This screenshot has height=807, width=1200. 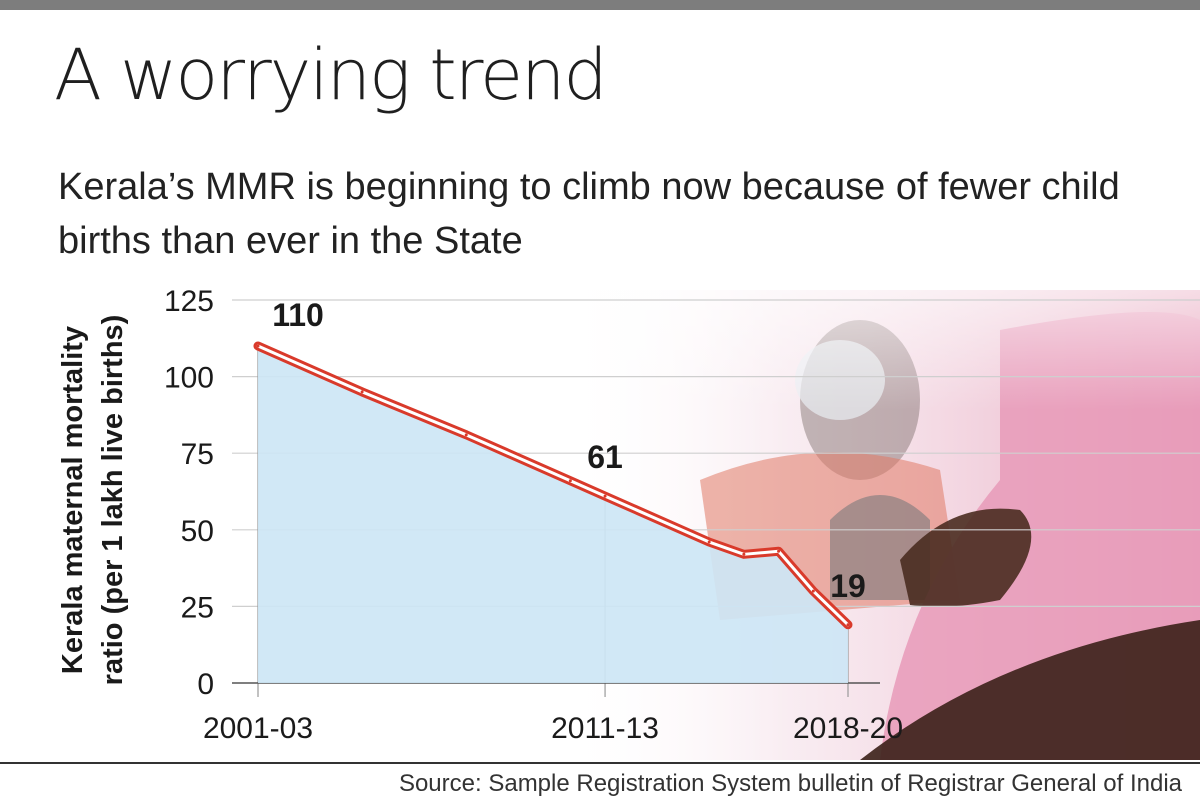 What do you see at coordinates (189, 378) in the screenshot?
I see `y-tick-label: 100` at bounding box center [189, 378].